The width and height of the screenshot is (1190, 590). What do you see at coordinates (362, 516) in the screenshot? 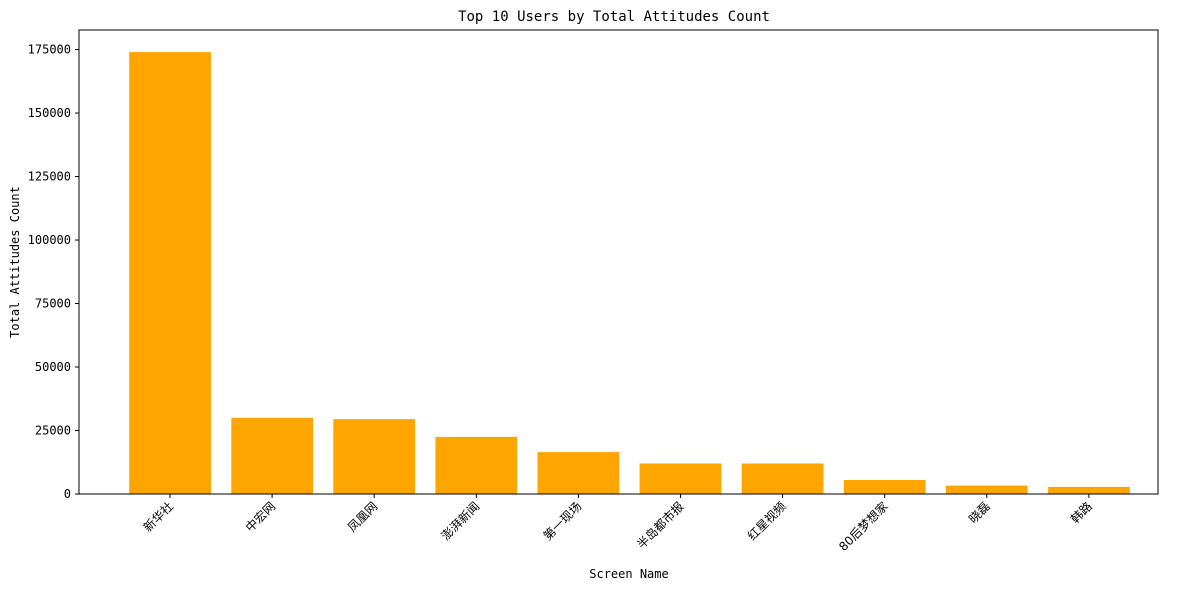
I see `x-tick-label: 凤凰网` at bounding box center [362, 516].